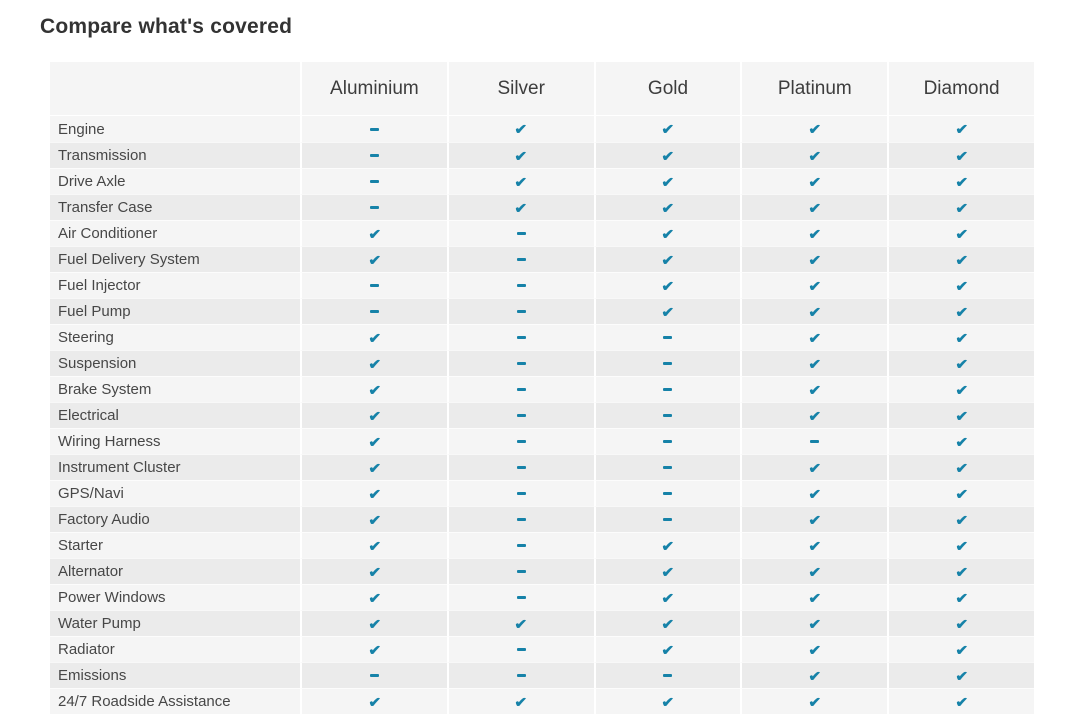 This screenshot has height=727, width=1080. I want to click on table-row: 24/7 Roadside Assistance ✔ ✔ ✔ ✔ ✔, so click(542, 701).